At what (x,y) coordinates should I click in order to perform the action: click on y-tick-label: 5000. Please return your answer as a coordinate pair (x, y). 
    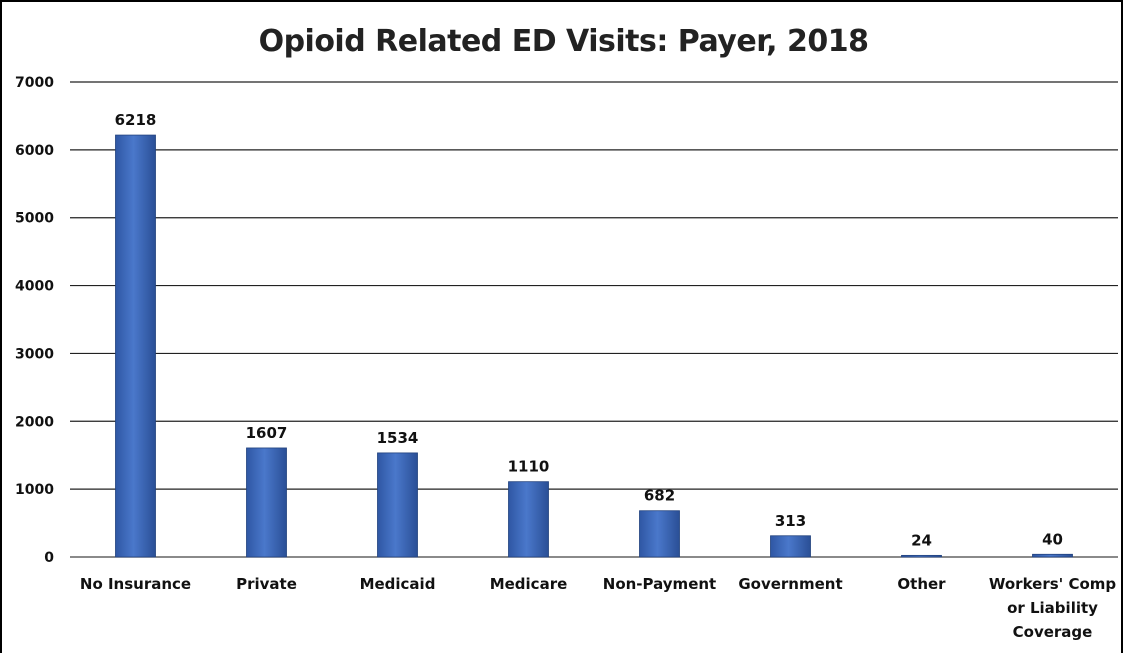
    Looking at the image, I should click on (34, 219).